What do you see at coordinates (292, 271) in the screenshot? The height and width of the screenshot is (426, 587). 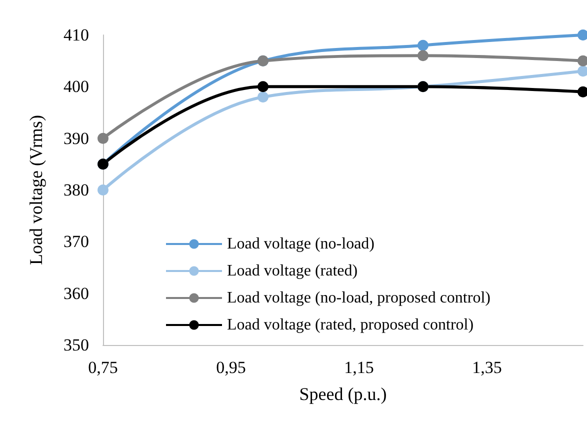 I see `legend-label: Load voltage (rated)` at bounding box center [292, 271].